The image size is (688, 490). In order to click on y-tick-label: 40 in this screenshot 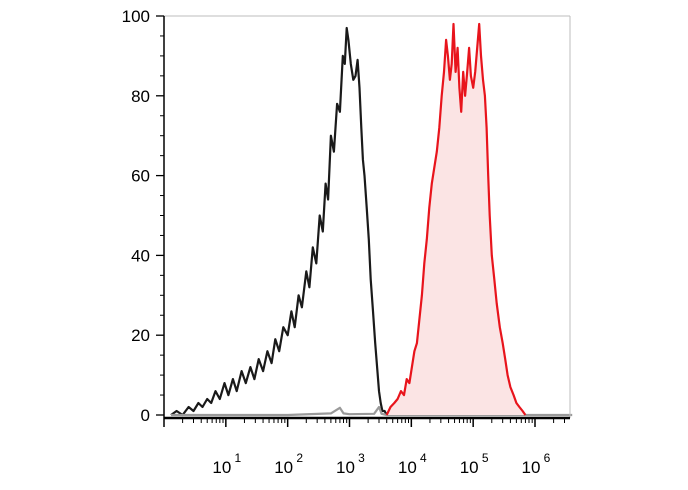, I will do `click(140, 255)`.